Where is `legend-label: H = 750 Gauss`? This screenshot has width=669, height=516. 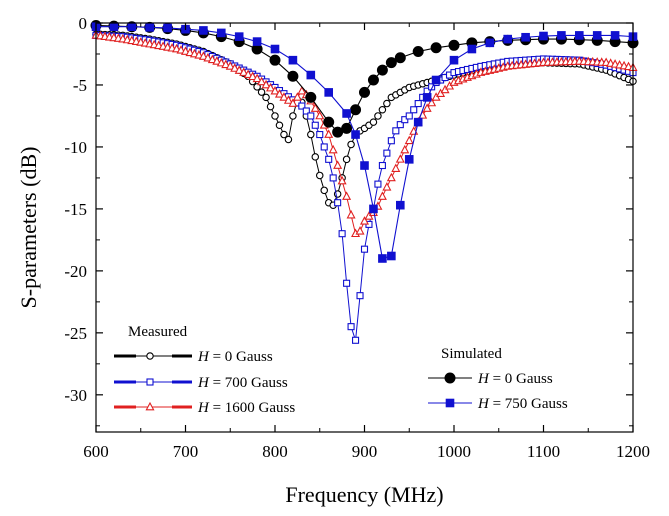
legend-label: H = 750 Gauss is located at coordinates (522, 404).